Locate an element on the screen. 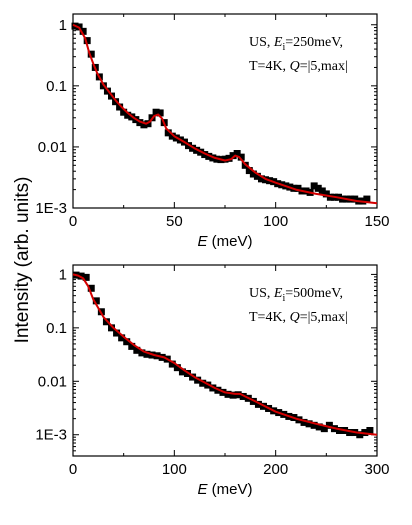 The image size is (412, 525). bottom-legend-line-1: US, Ei=500meV, is located at coordinates (296, 295).